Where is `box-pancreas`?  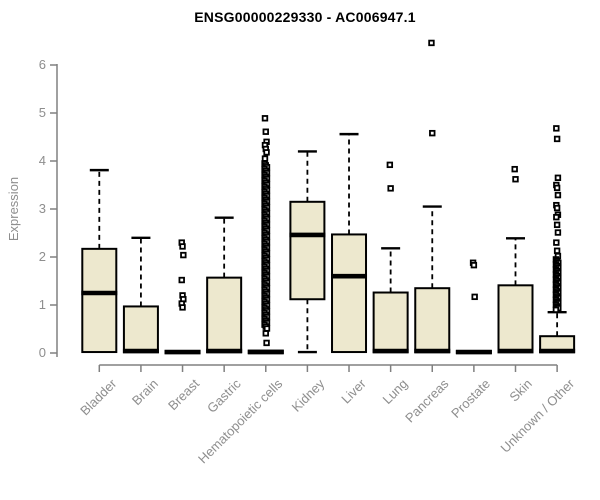 box-pancreas is located at coordinates (432, 320).